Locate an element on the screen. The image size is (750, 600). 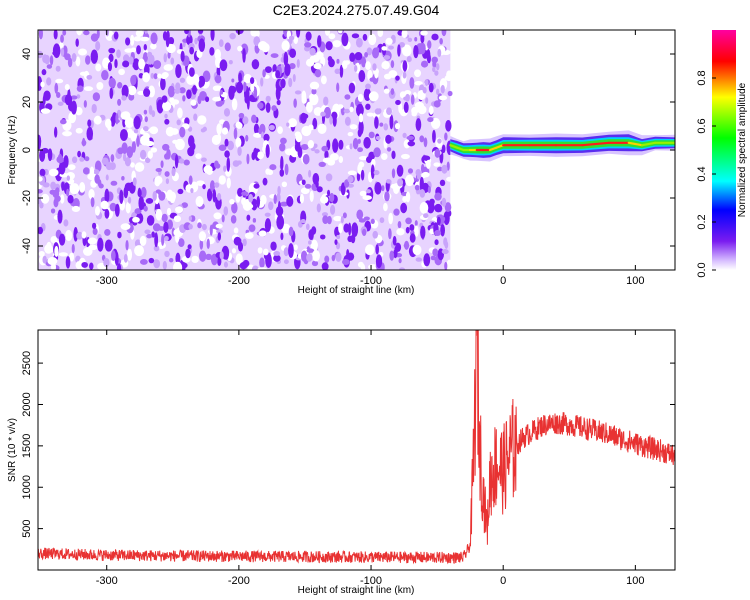
snr-x-tick-label: 0 is located at coordinates (503, 581).